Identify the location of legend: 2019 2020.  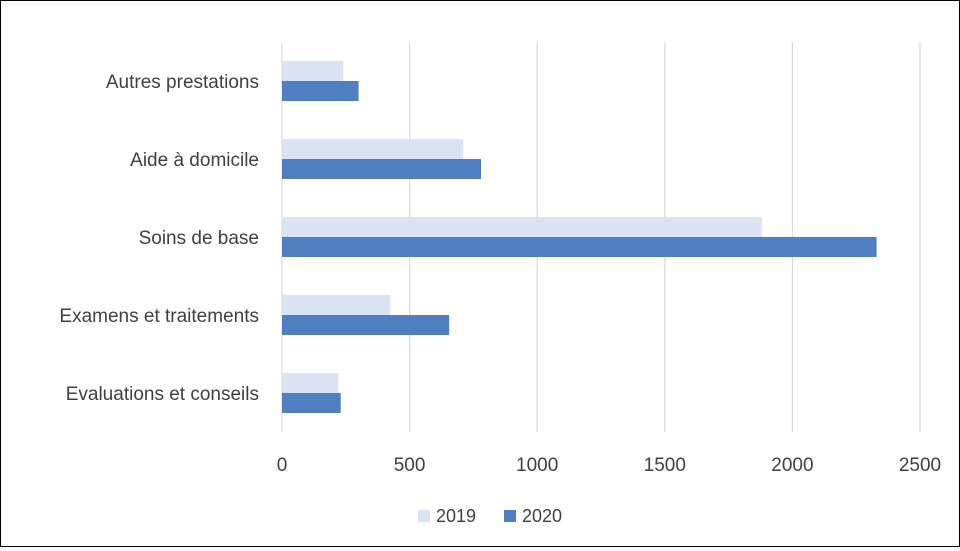
(490, 516).